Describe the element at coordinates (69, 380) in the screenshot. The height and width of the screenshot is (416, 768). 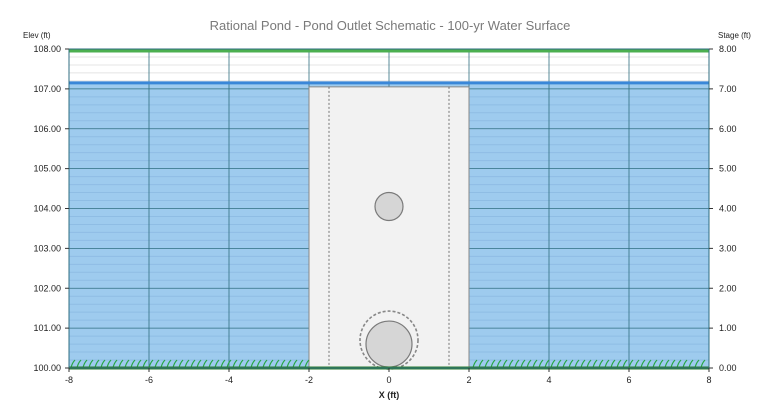
I see `x-tick-label: -8` at that location.